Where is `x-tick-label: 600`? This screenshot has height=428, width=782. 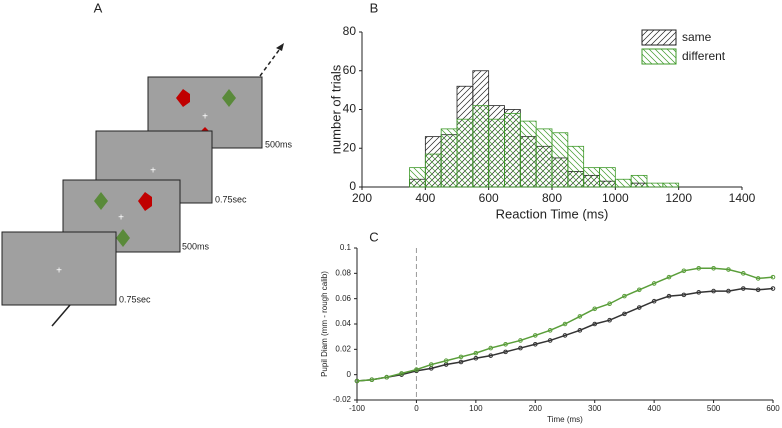
x-tick-label: 600 is located at coordinates (773, 408).